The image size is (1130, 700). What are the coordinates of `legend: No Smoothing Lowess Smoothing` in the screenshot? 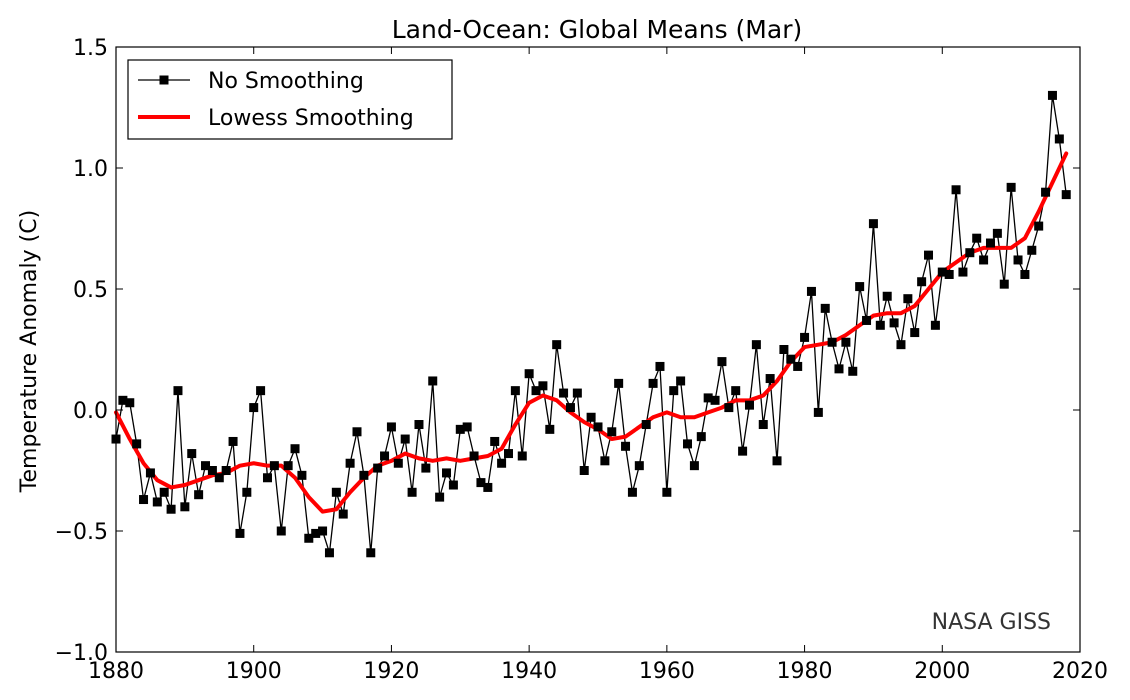 It's located at (290, 99).